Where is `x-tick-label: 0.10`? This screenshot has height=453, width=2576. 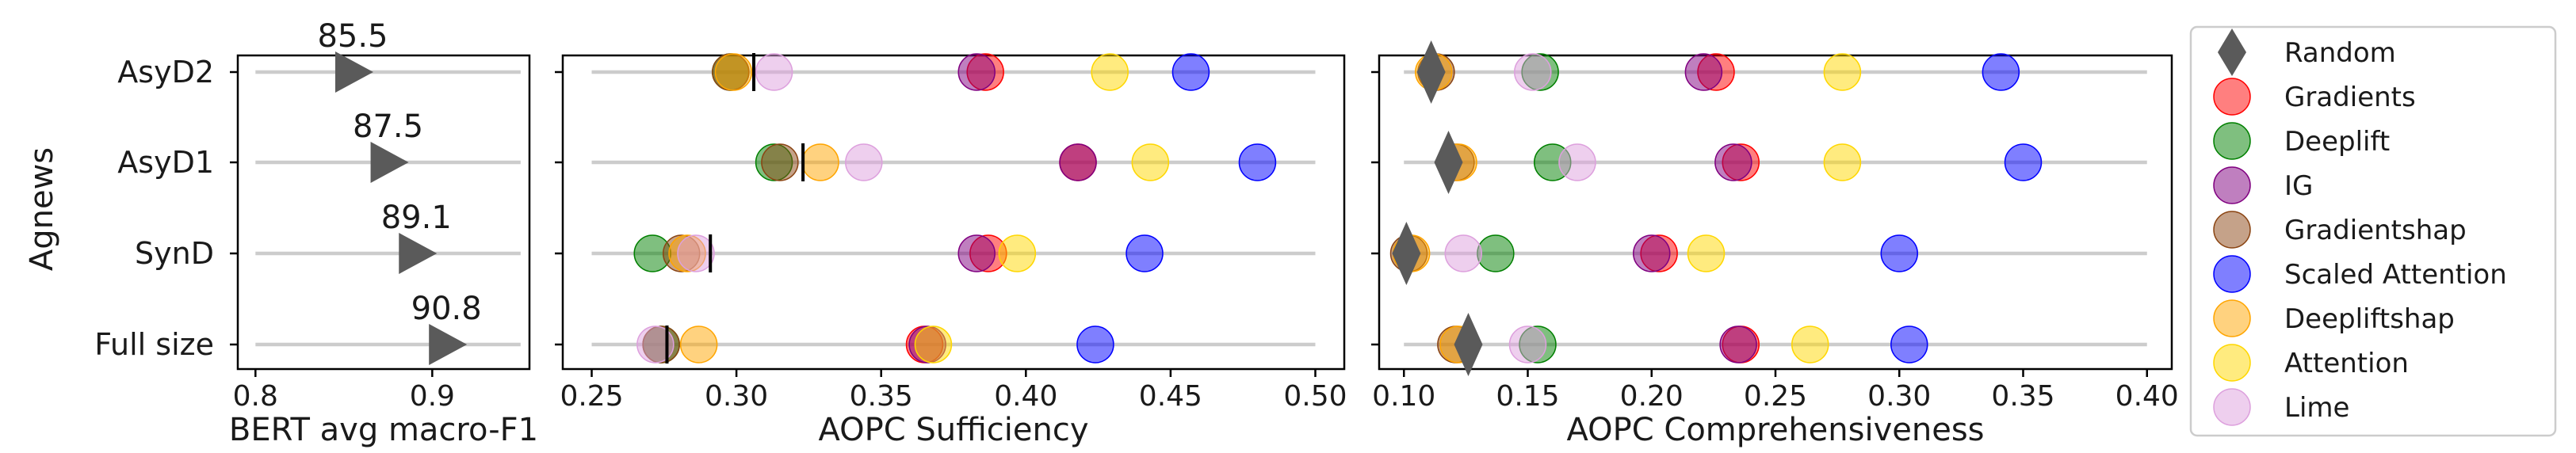 x-tick-label: 0.10 is located at coordinates (1403, 396).